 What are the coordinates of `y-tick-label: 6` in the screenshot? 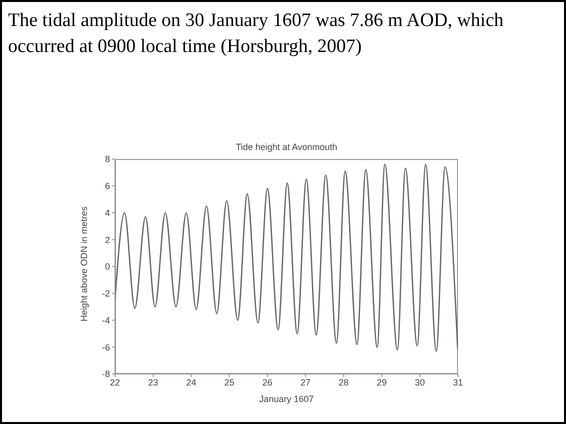 It's located at (107, 186).